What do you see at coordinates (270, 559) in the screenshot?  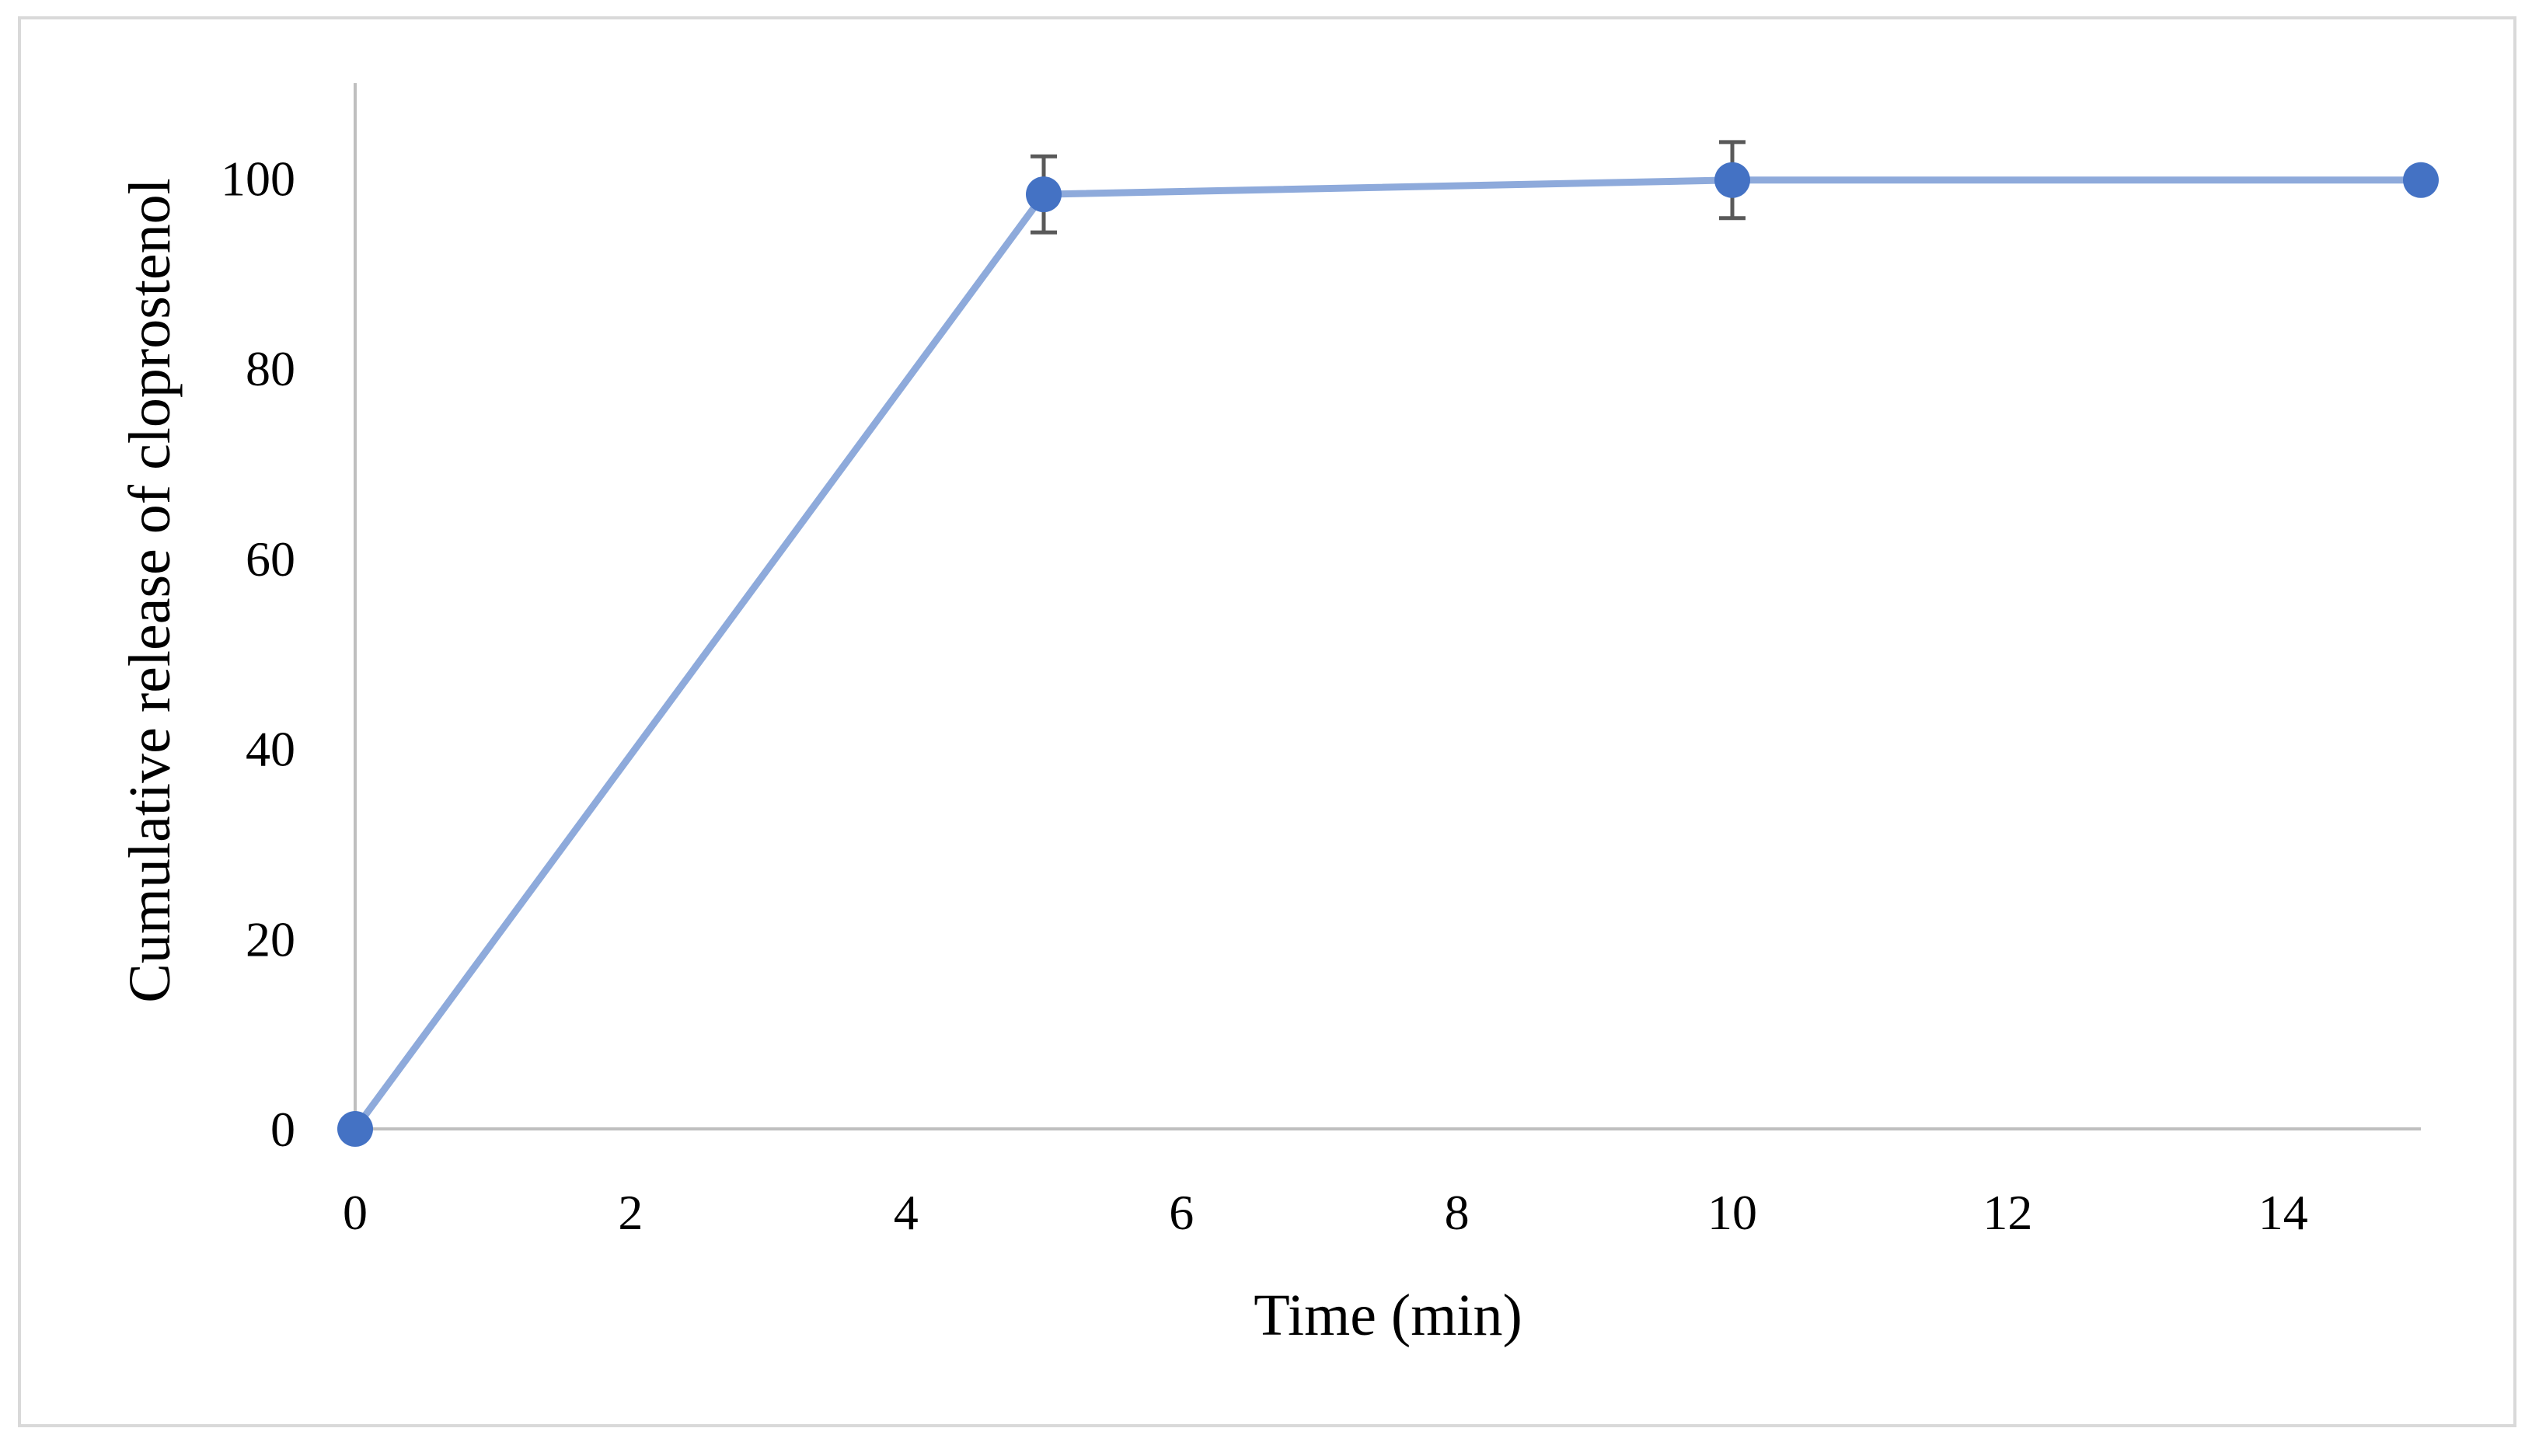 I see `y-tick-label: 60` at bounding box center [270, 559].